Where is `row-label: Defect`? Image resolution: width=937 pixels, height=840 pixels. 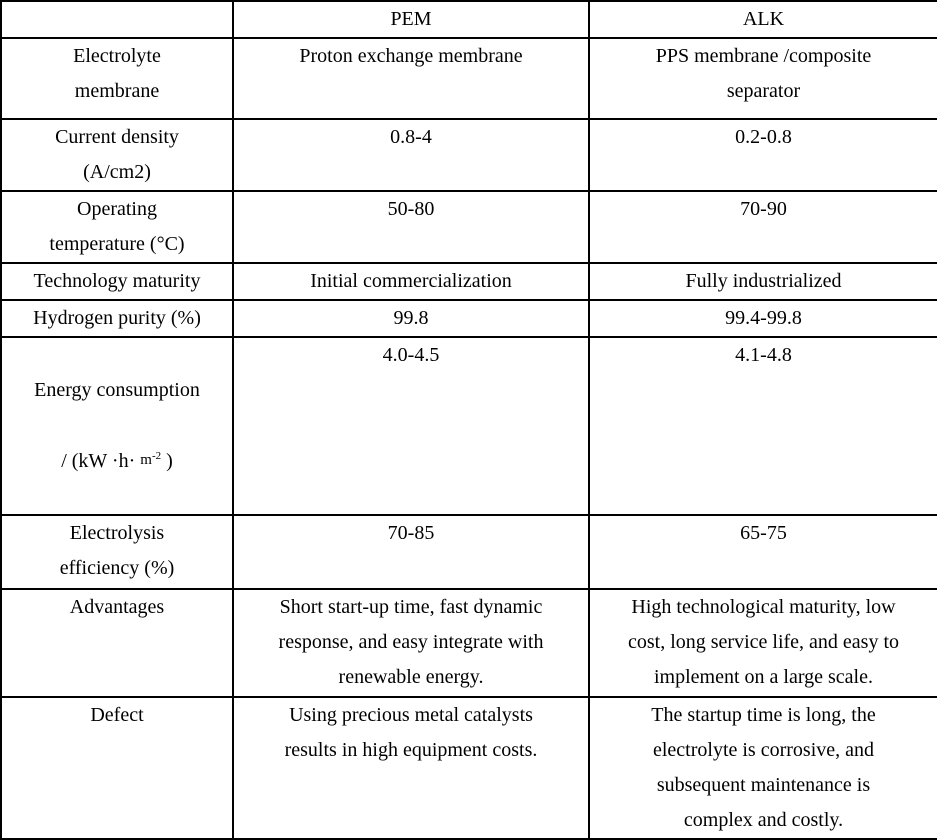
row-label: Defect is located at coordinates (117, 768).